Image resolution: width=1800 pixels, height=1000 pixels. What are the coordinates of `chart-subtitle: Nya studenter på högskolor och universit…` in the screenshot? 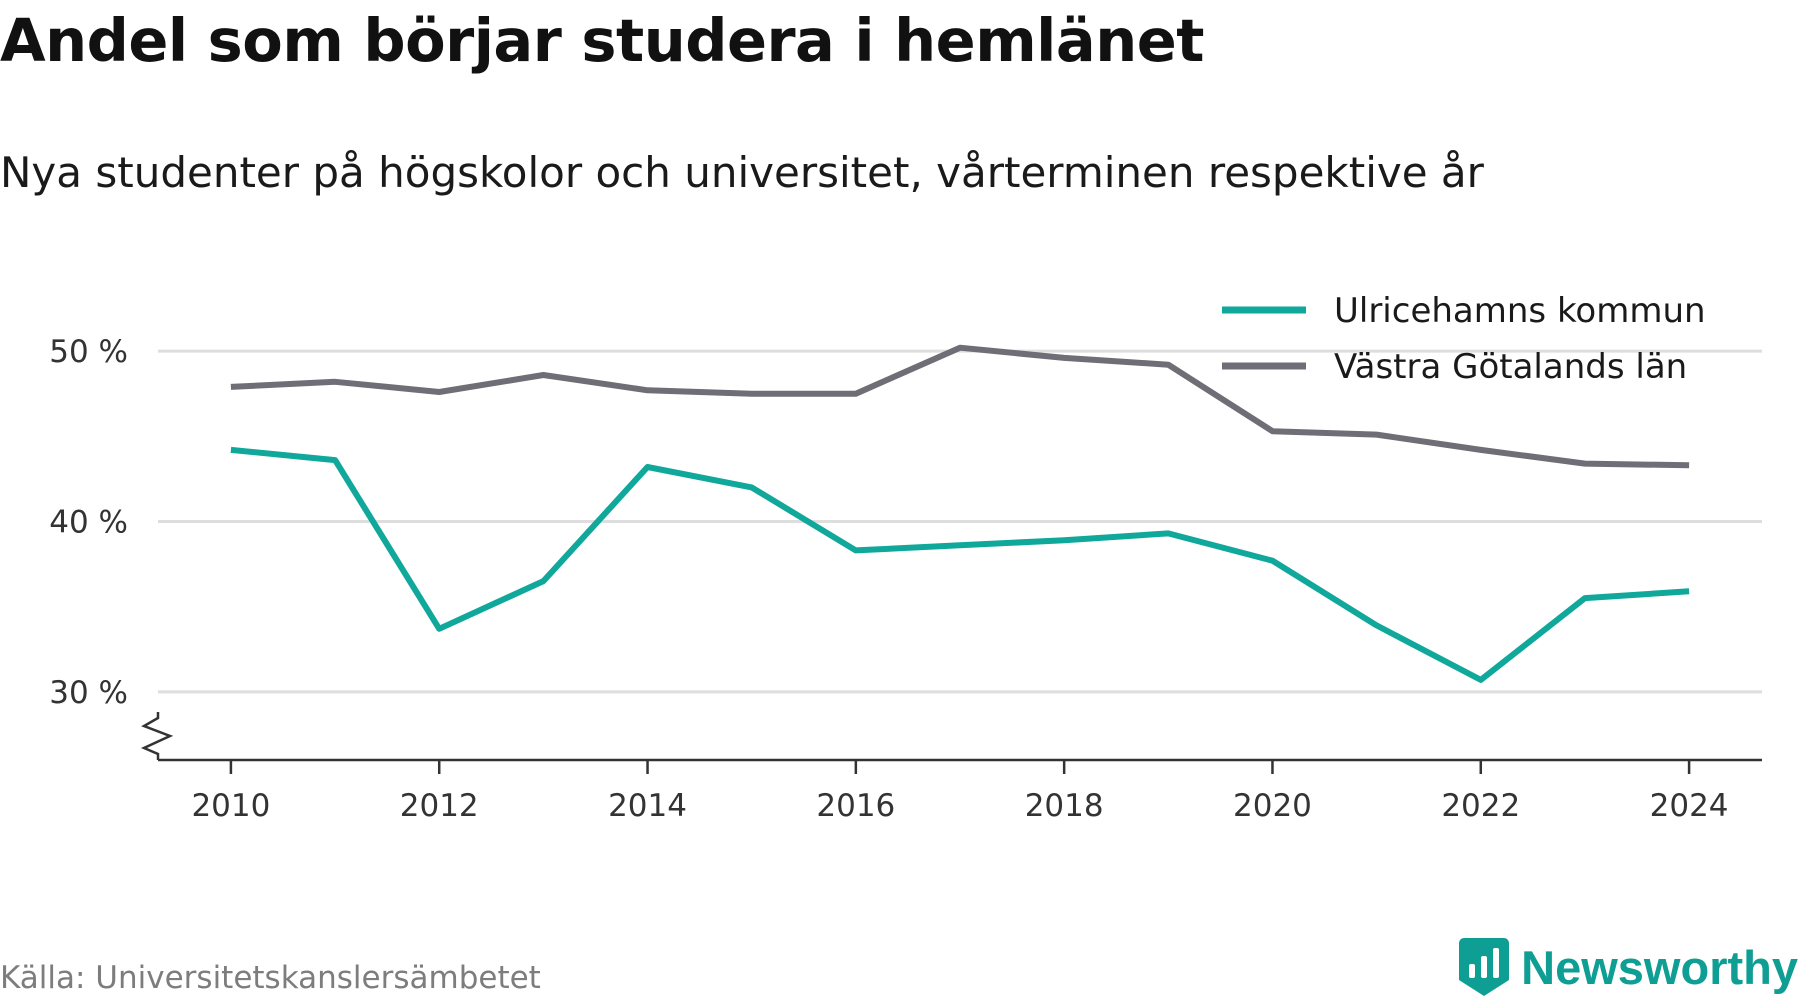 It's located at (742, 172).